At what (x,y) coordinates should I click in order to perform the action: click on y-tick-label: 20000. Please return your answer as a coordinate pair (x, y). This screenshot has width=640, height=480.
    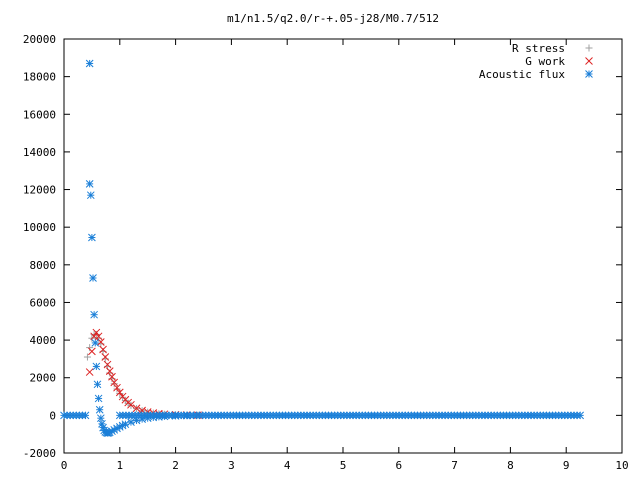
    Looking at the image, I should click on (39, 39).